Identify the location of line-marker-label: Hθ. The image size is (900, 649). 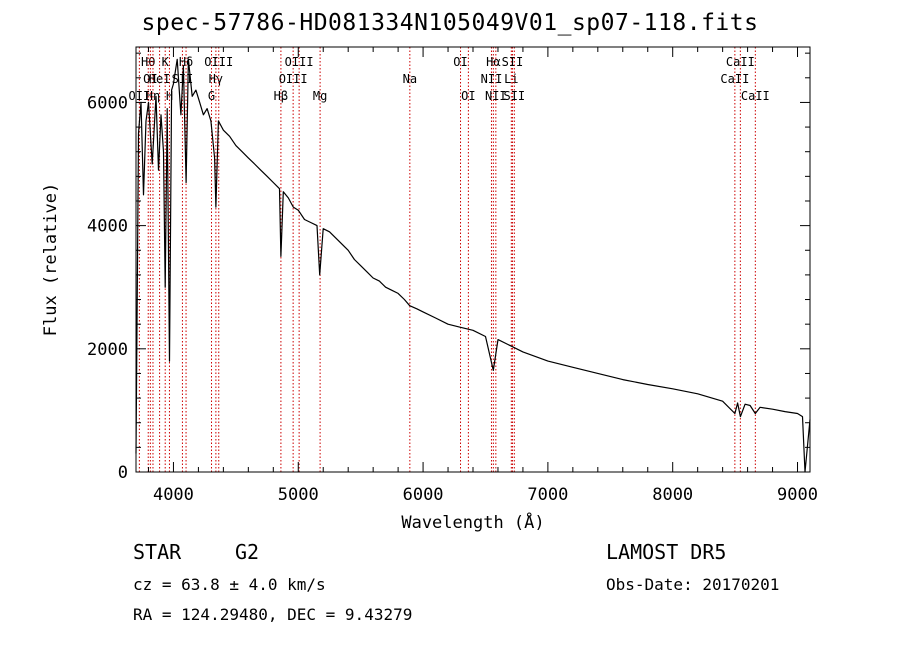
(148, 62).